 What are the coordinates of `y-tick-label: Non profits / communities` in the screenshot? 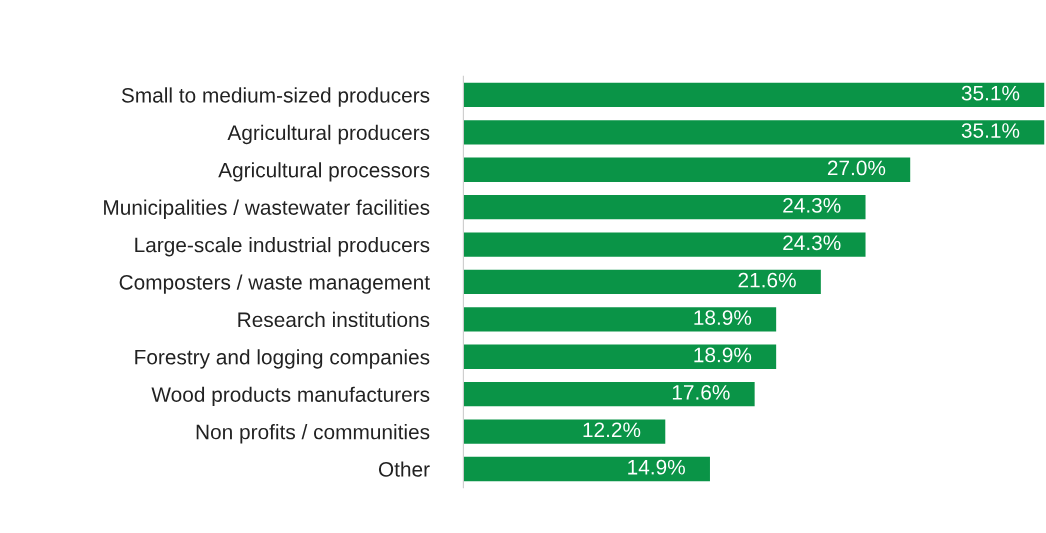 It's located at (313, 434).